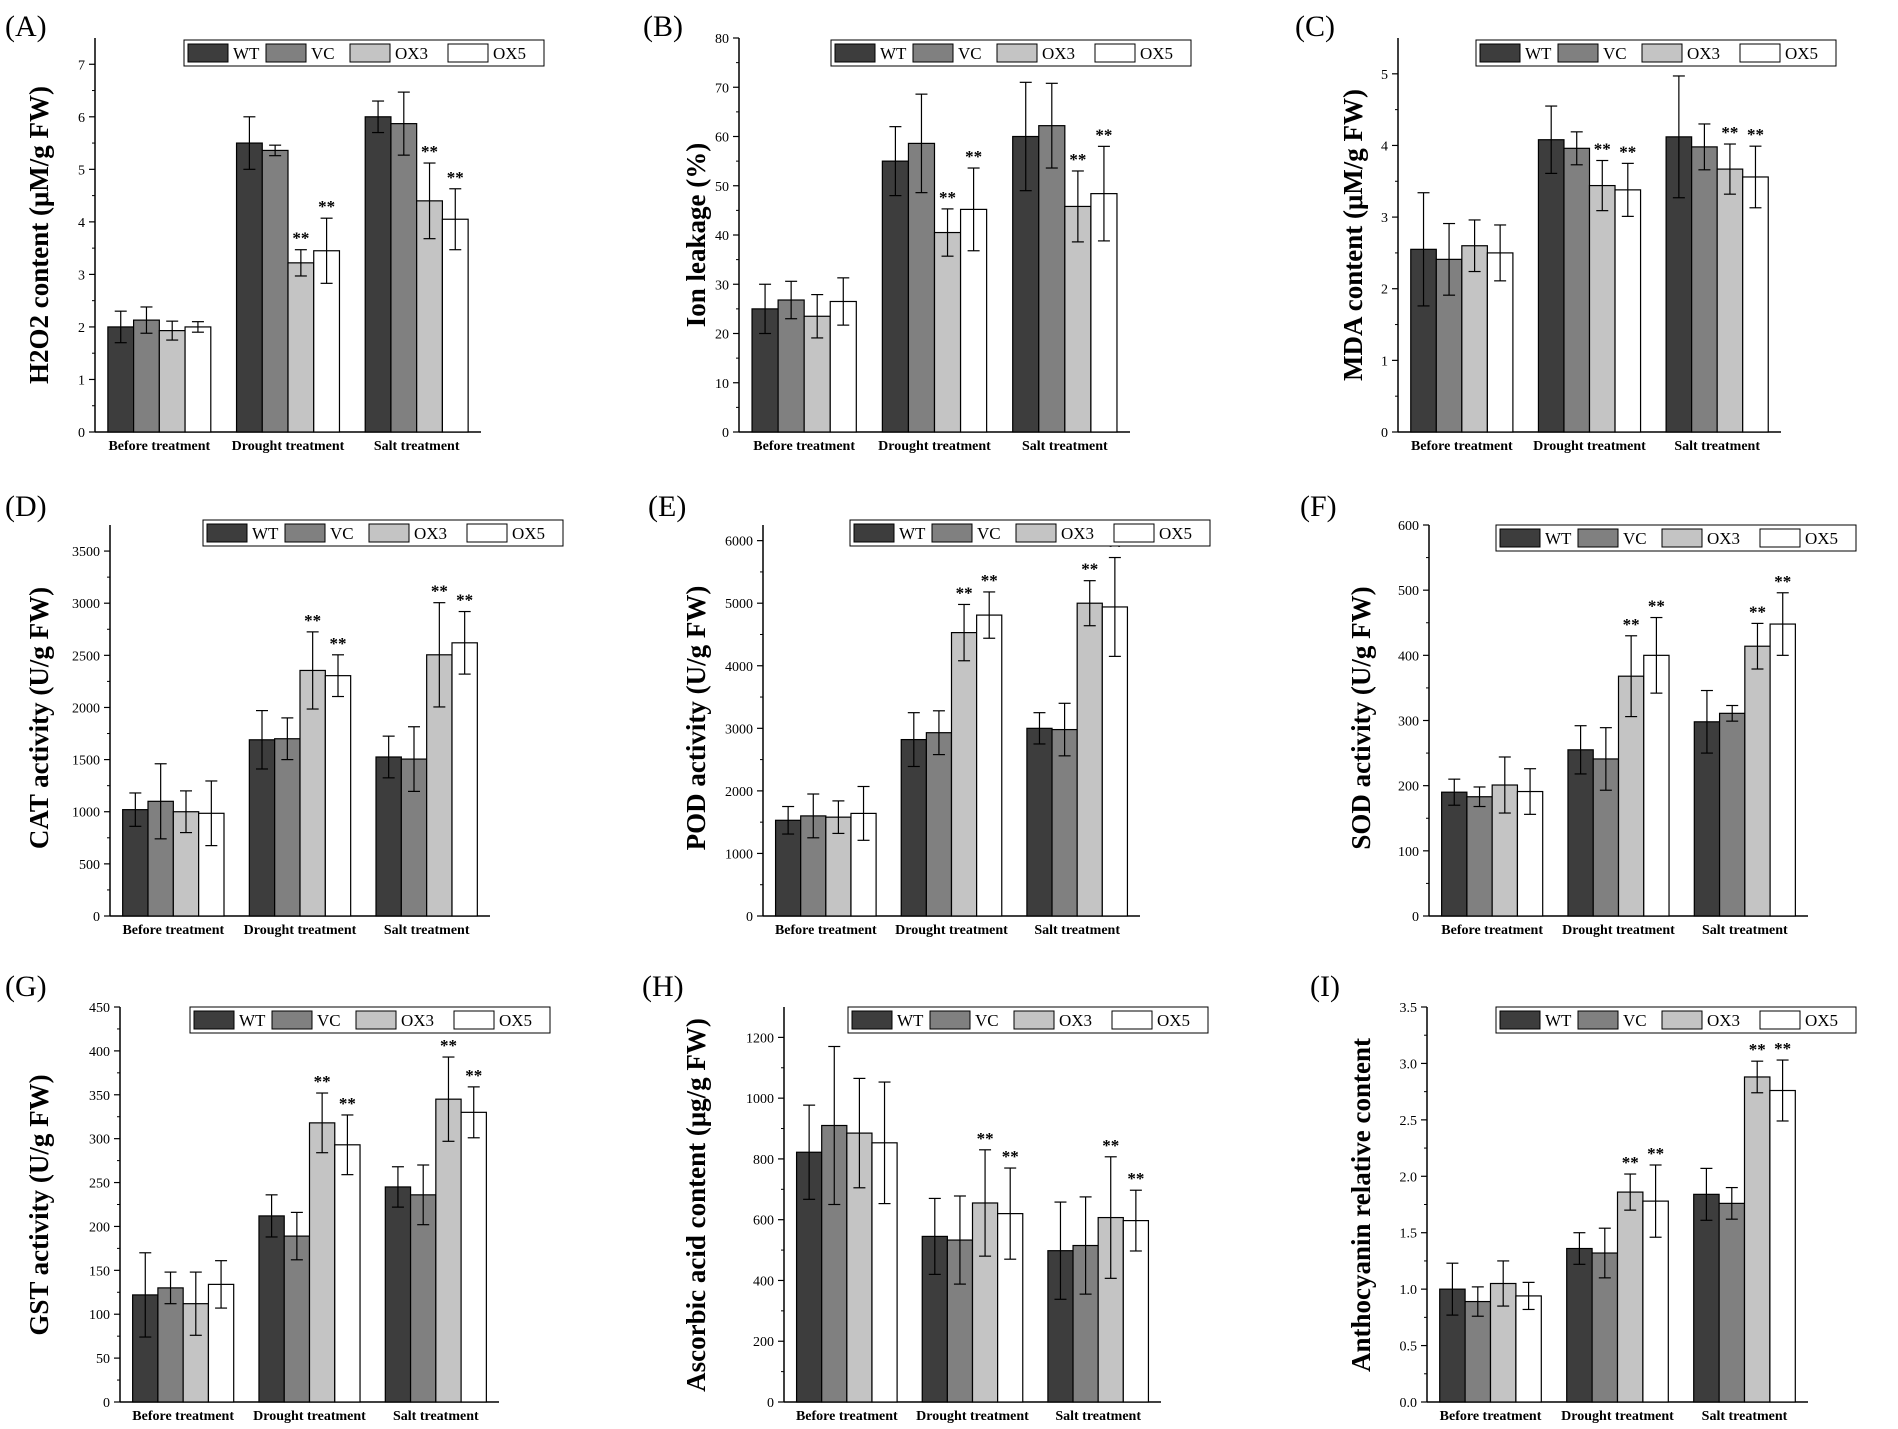 The height and width of the screenshot is (1429, 1898). I want to click on y-axis-label: H2O2 content (μM/g FW), so click(39, 235).